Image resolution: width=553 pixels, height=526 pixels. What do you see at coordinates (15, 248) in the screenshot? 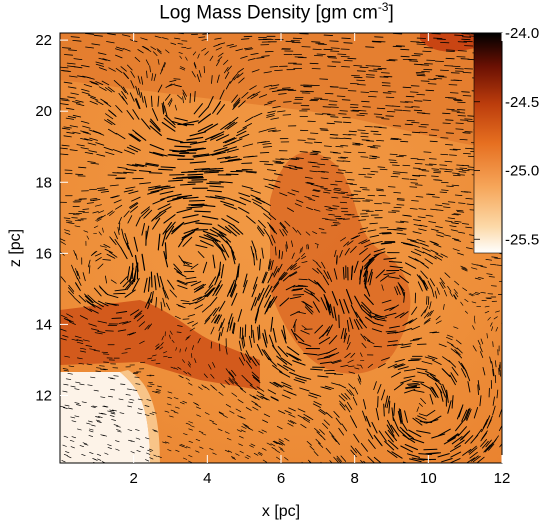
I see `y-axis-label: z [pc]` at bounding box center [15, 248].